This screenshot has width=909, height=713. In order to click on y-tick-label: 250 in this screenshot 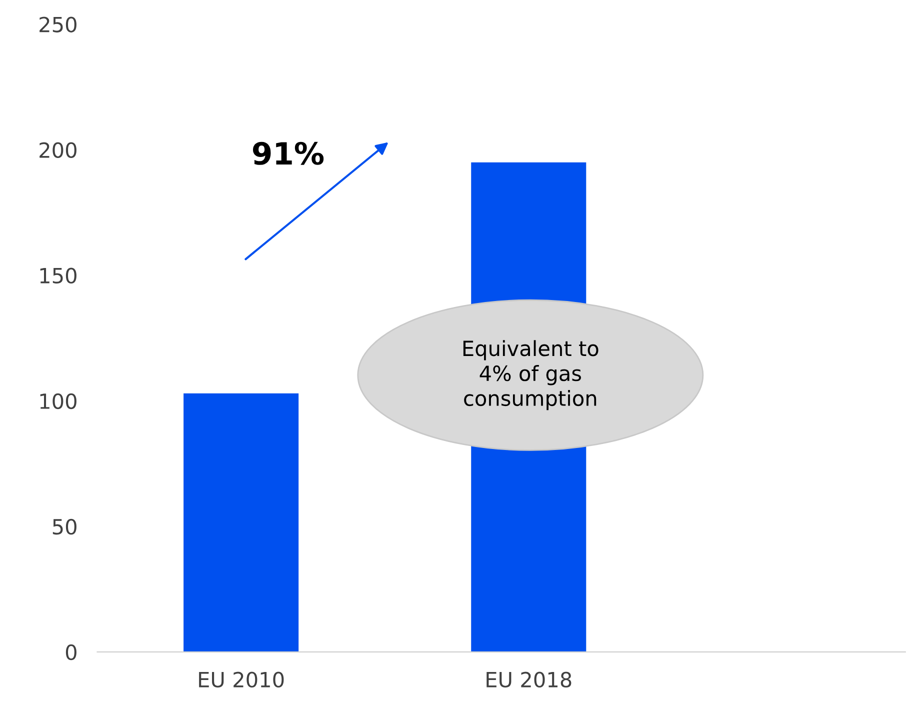, I will do `click(58, 24)`.